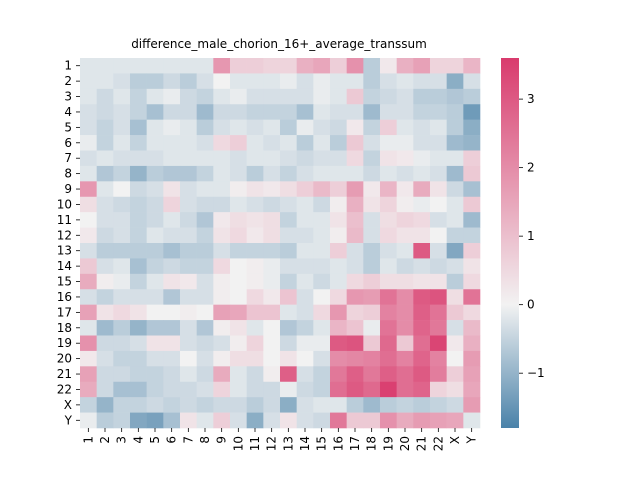 The height and width of the screenshot is (480, 640). What do you see at coordinates (222, 440) in the screenshot?
I see `x-tick-label: 9` at bounding box center [222, 440].